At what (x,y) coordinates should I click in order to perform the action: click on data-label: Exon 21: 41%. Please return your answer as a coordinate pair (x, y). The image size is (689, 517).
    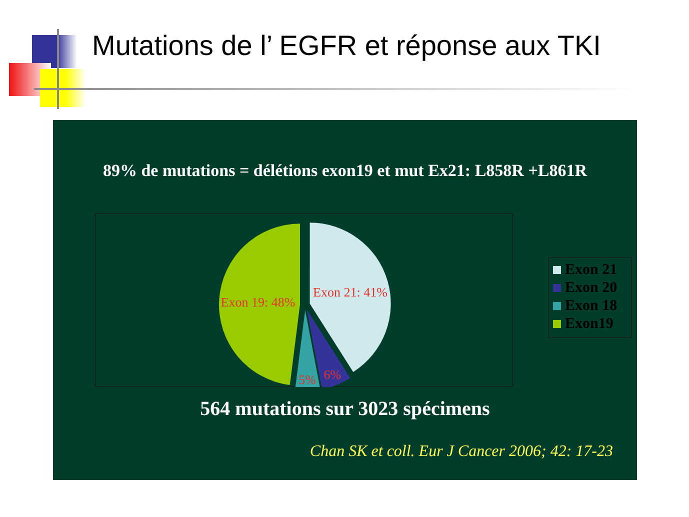
    Looking at the image, I should click on (350, 292).